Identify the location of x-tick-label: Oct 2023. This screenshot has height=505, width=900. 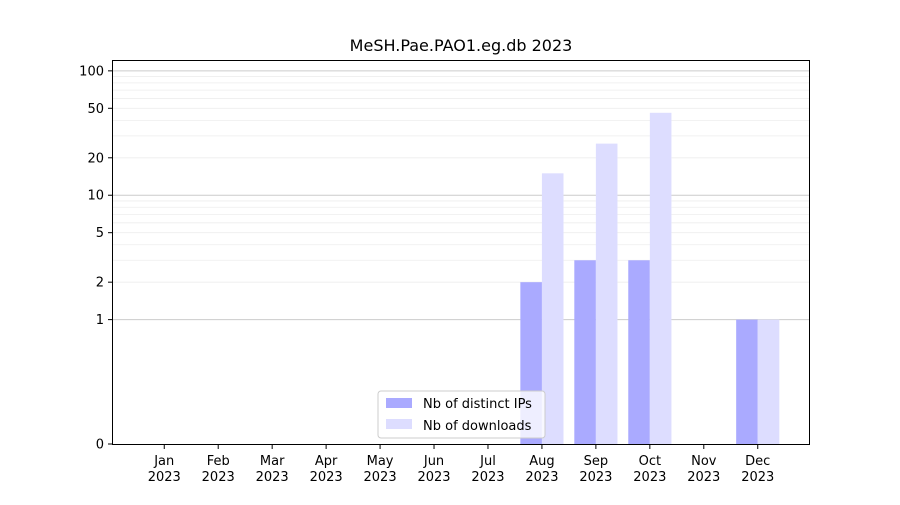
(649, 469).